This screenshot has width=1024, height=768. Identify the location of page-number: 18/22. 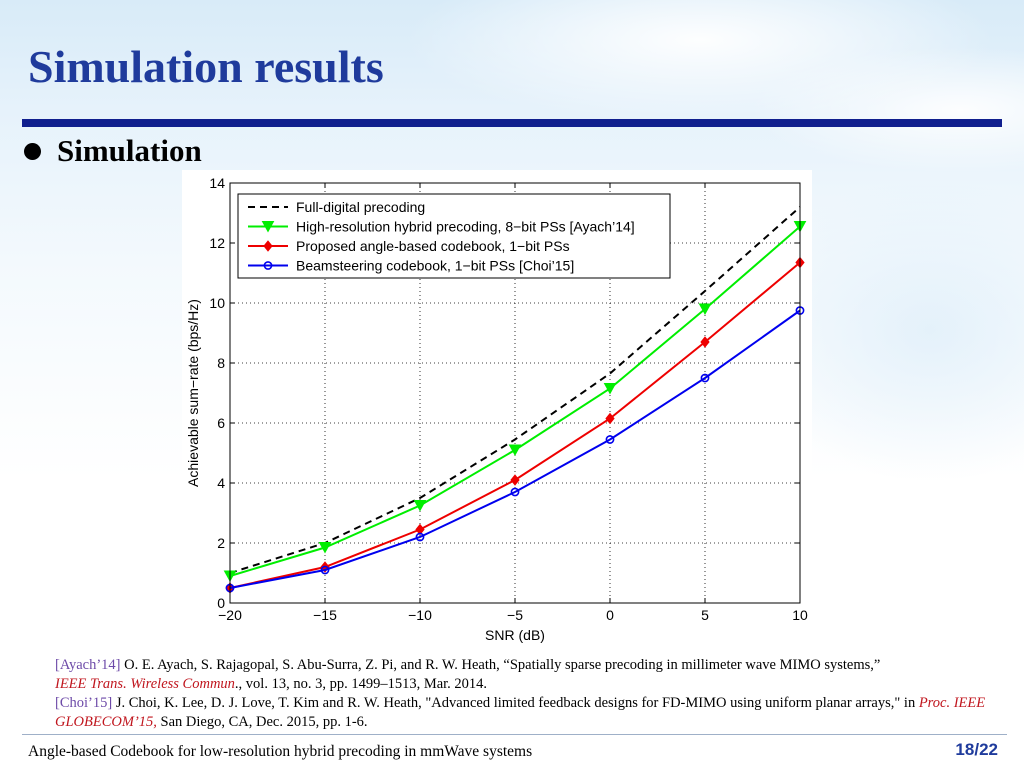
(976, 750).